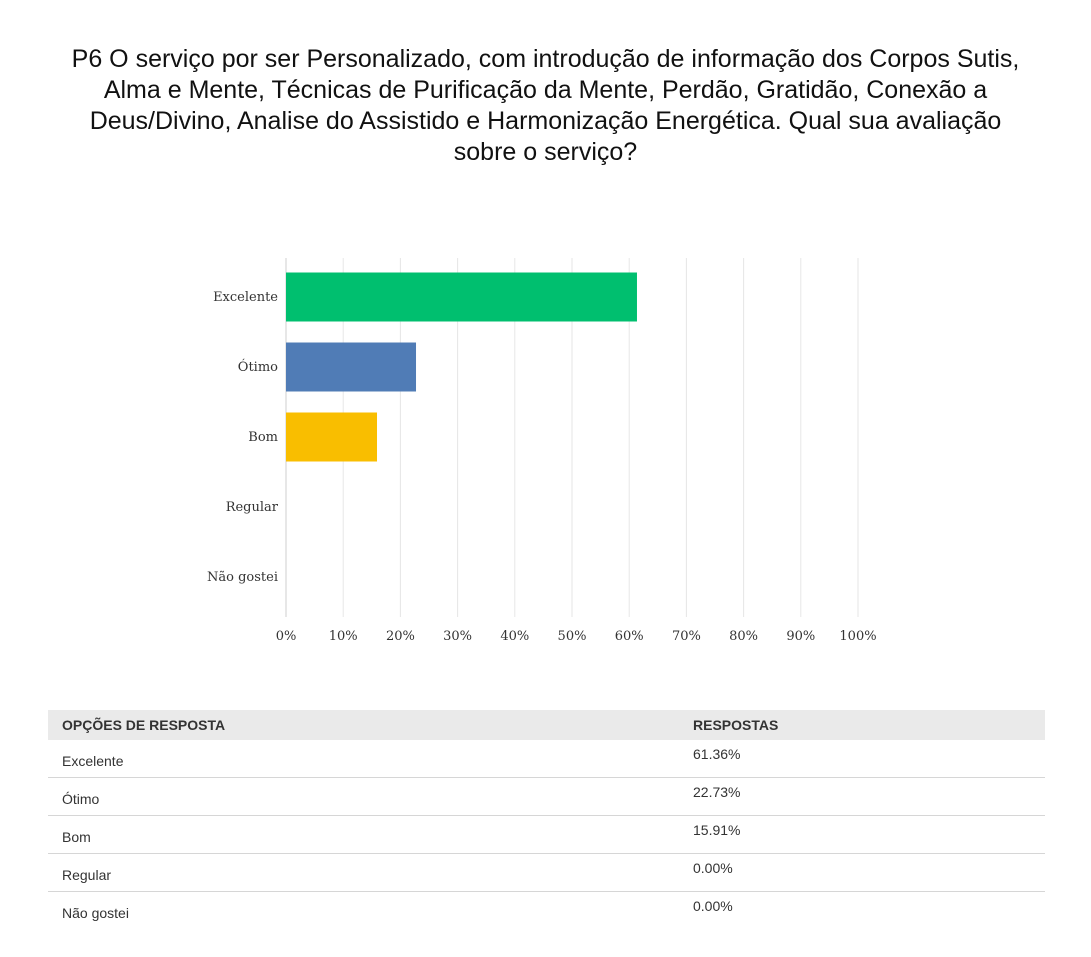 This screenshot has width=1091, height=957. What do you see at coordinates (862, 834) in the screenshot?
I see `row-percent: 15.91%` at bounding box center [862, 834].